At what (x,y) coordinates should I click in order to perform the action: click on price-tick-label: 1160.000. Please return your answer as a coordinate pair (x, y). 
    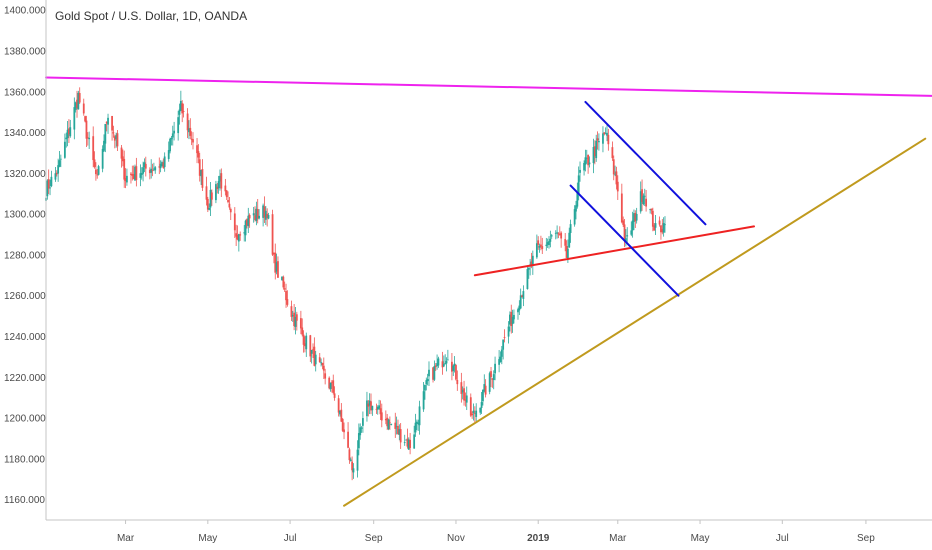
    Looking at the image, I should click on (24, 500).